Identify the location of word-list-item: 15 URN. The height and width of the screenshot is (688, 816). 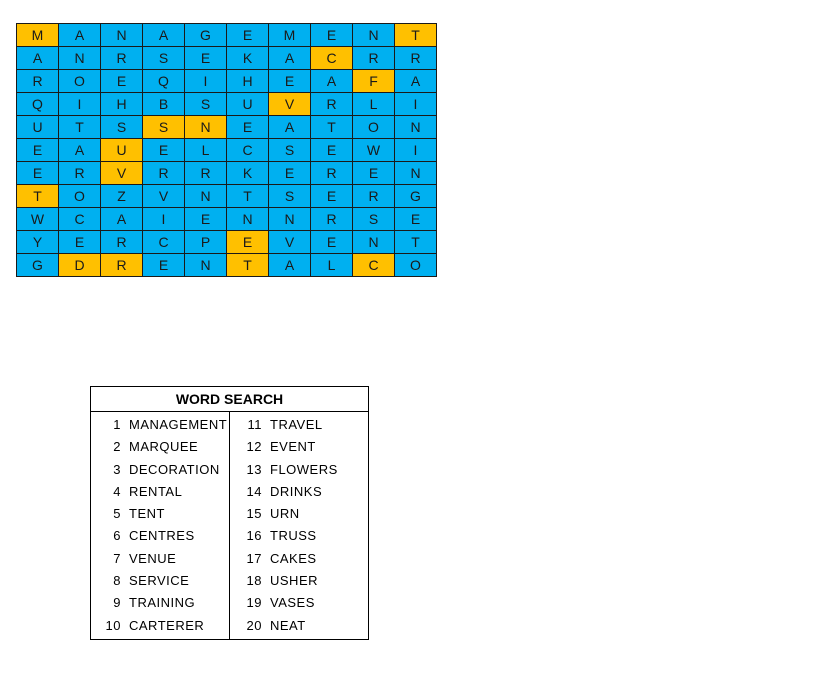
(299, 514).